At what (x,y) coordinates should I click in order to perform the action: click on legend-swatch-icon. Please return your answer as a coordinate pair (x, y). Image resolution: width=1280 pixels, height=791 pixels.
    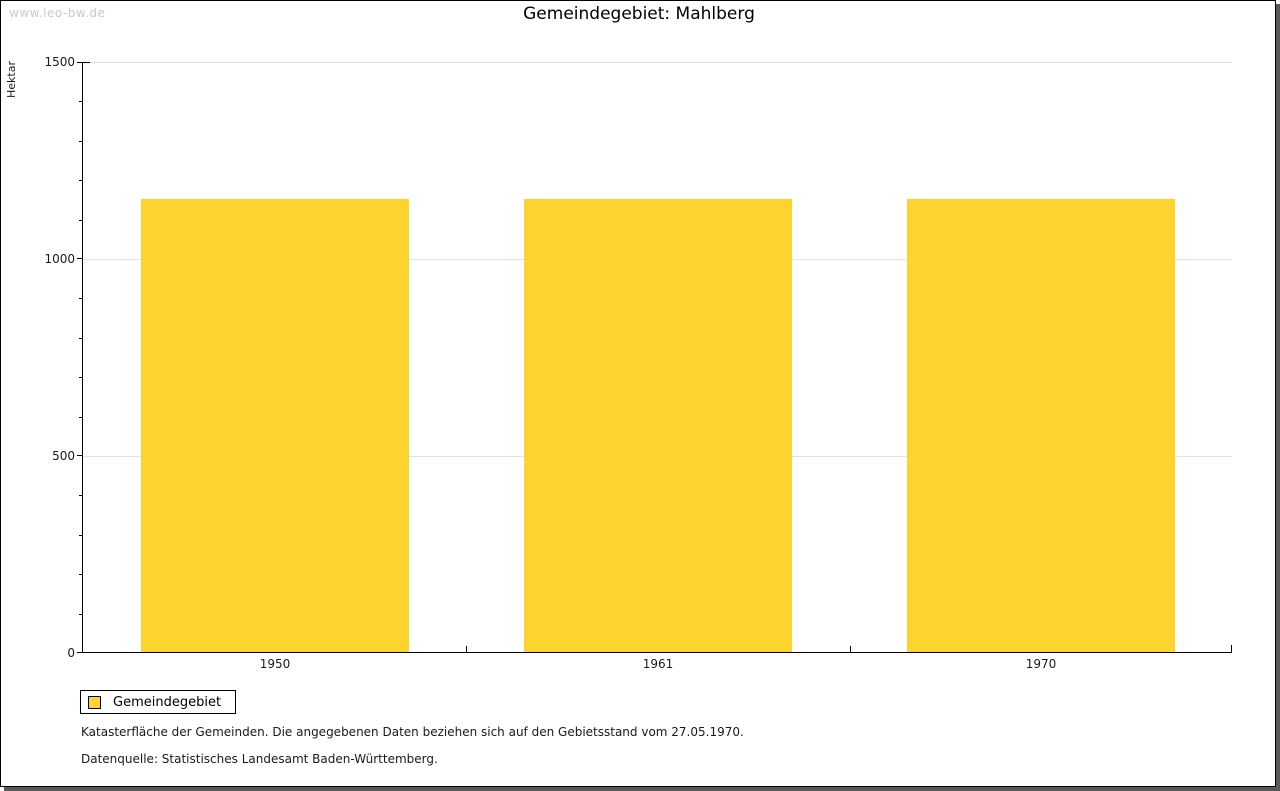
    Looking at the image, I should click on (94, 702).